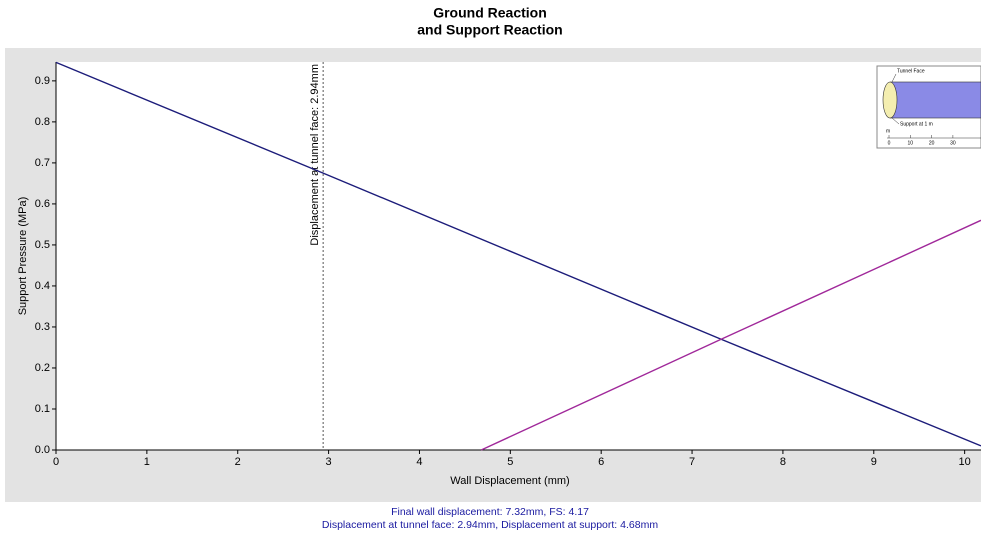  Describe the element at coordinates (490, 13) in the screenshot. I see `chart-title: Ground Reaction` at that location.